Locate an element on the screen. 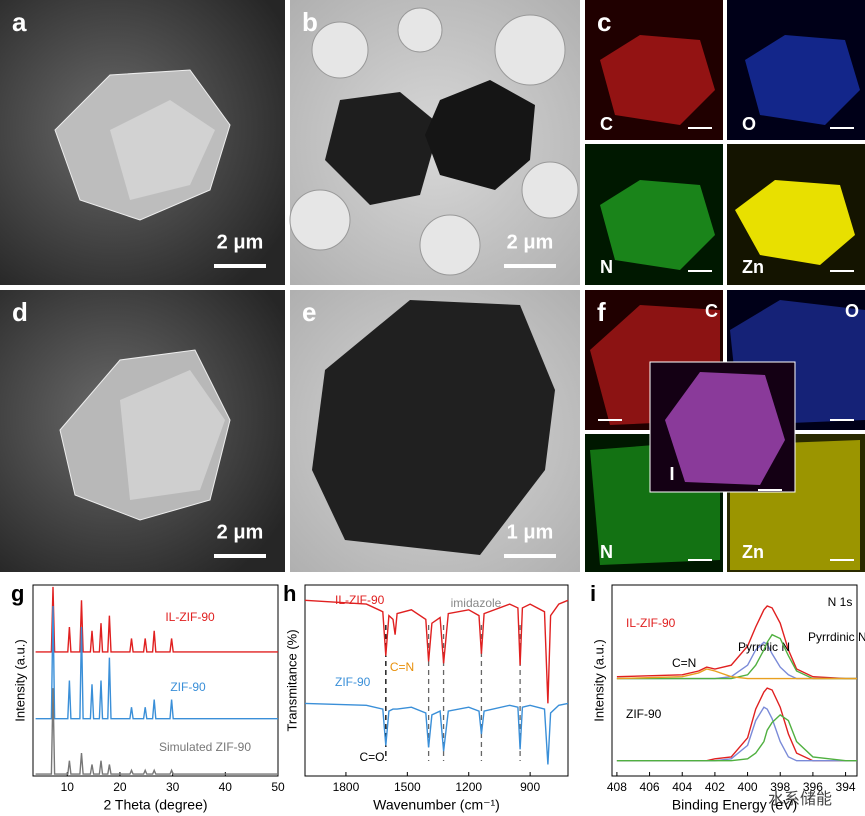 The image size is (865, 816). x-tick-label: 400 is located at coordinates (748, 787).